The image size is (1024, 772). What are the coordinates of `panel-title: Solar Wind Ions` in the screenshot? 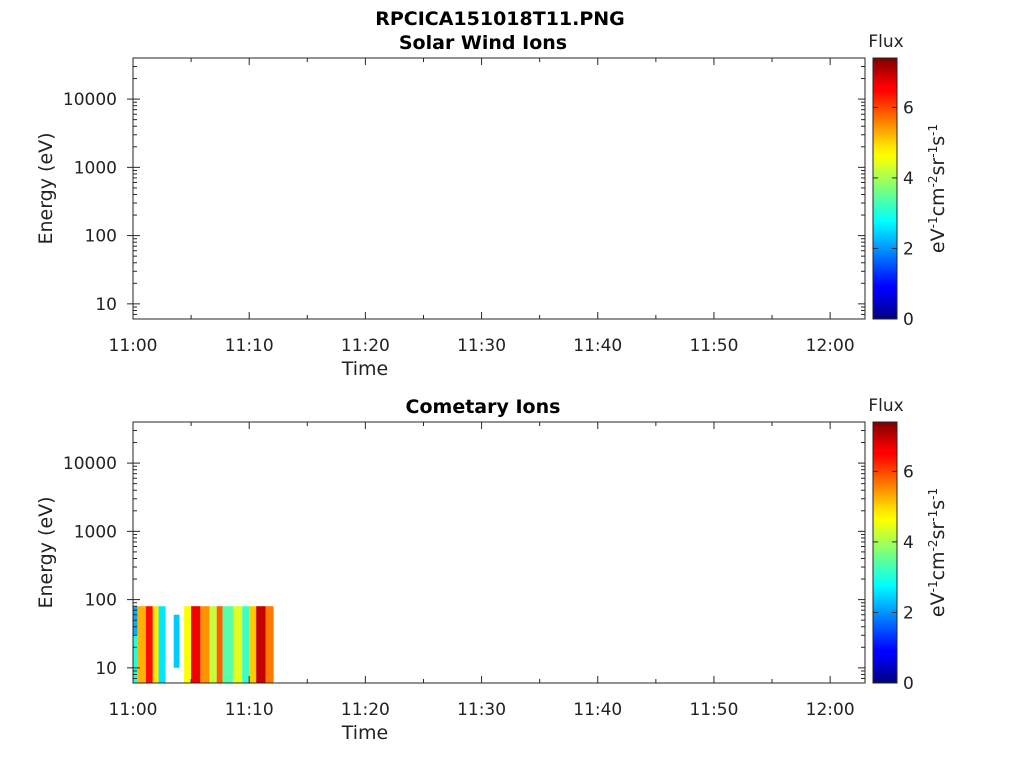 It's located at (483, 43).